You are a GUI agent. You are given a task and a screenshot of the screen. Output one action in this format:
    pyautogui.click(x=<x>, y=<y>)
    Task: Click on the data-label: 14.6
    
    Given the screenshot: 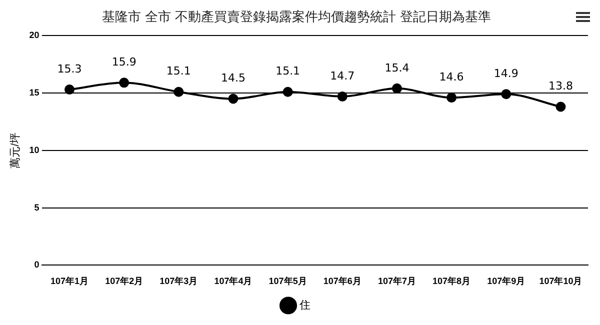 What is the action you would take?
    pyautogui.click(x=451, y=77)
    